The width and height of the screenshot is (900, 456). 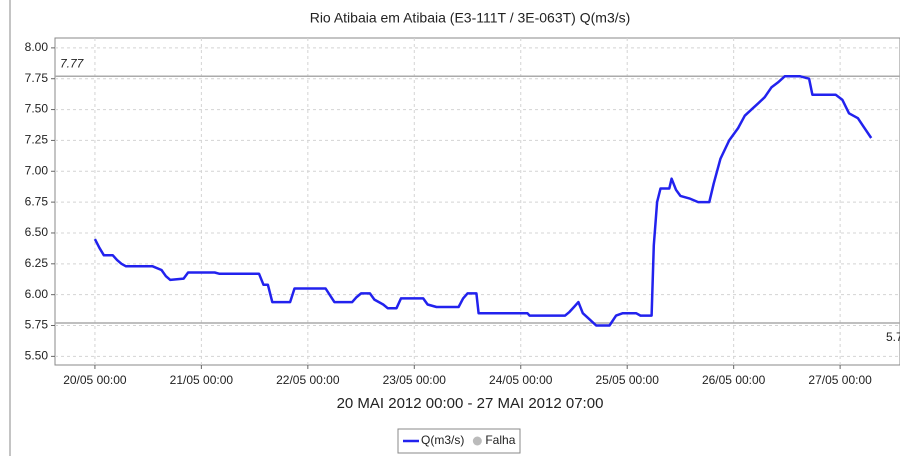 I want to click on x-tick-label: 23/05 00:00, so click(x=415, y=380).